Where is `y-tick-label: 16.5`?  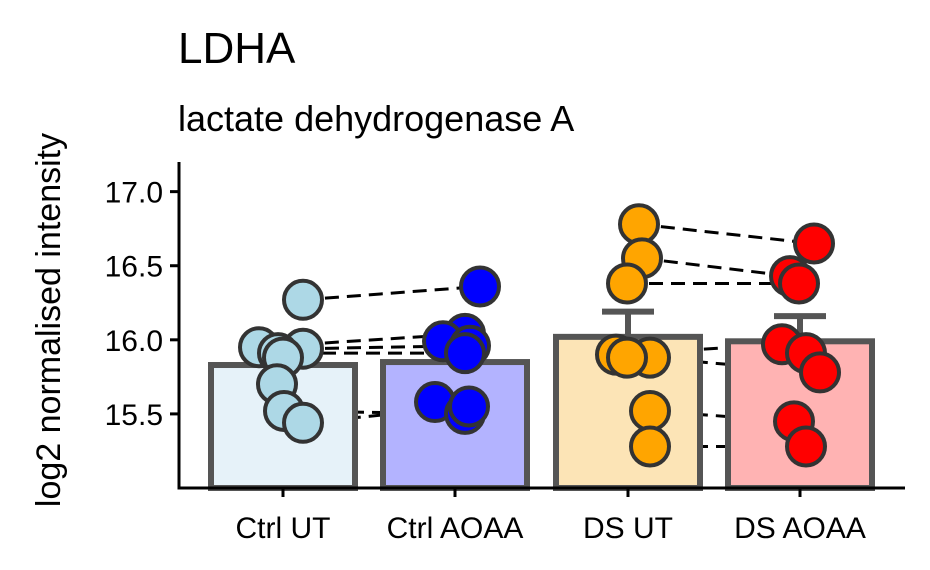 y-tick-label: 16.5 is located at coordinates (134, 267).